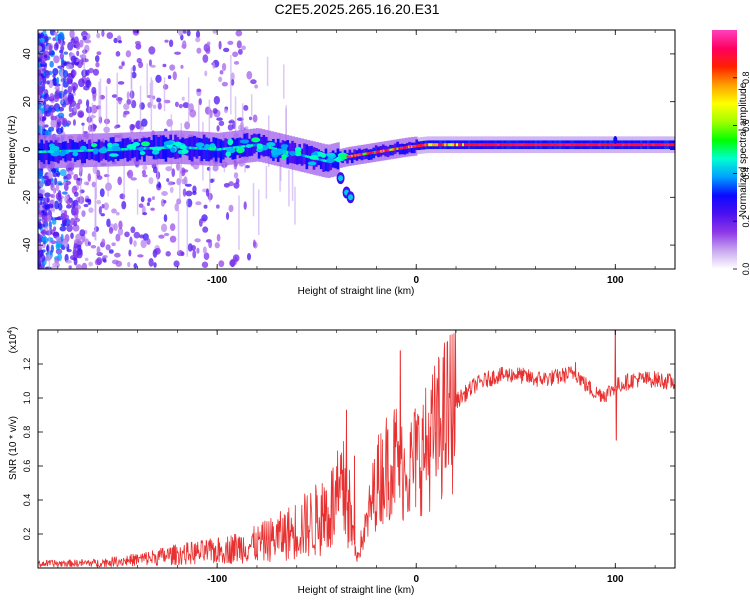  I want to click on snr-y-tick-label: 0.2, so click(27, 534).